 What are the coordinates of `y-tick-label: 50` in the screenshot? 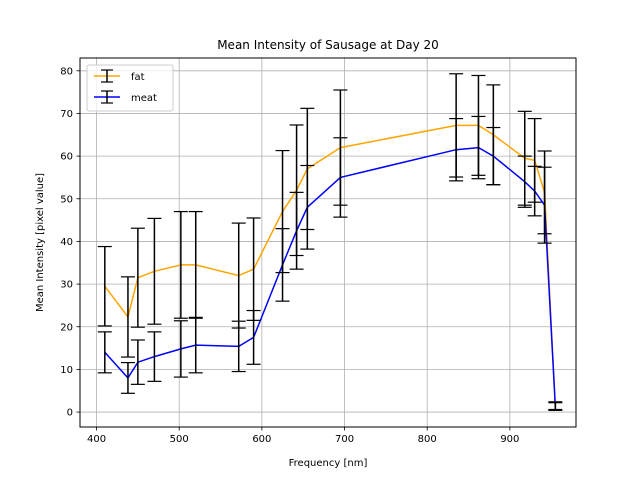 It's located at (66, 199).